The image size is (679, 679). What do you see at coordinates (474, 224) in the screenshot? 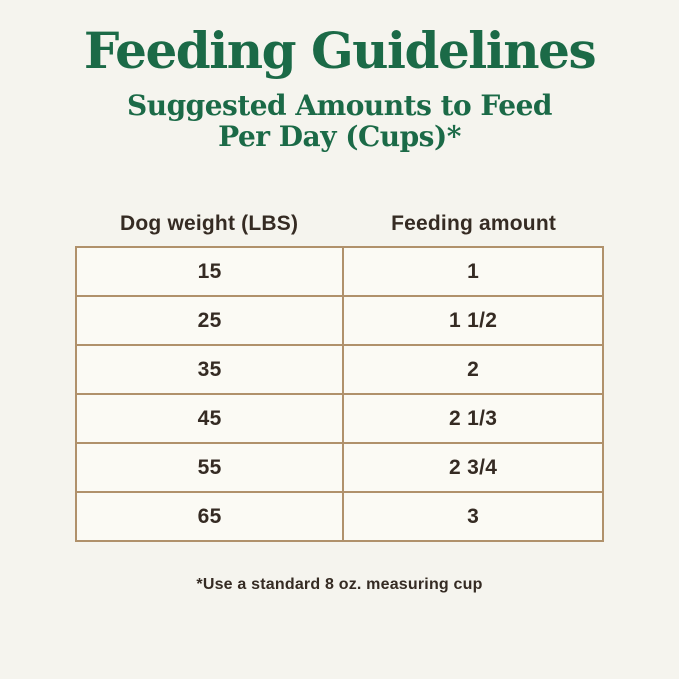
I see `column-header-feeding-amount: Feeding amount` at bounding box center [474, 224].